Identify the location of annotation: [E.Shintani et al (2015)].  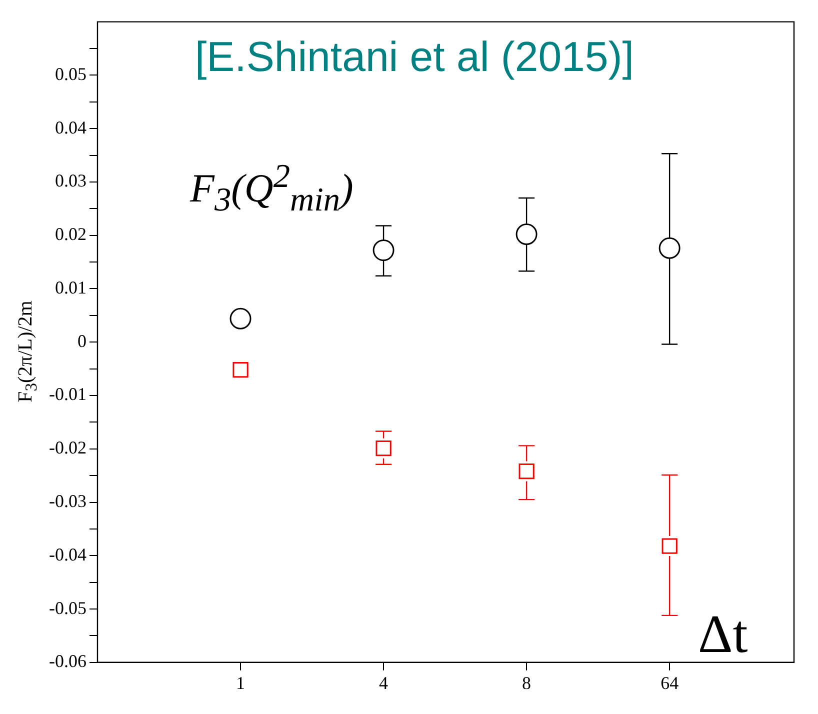
(414, 57).